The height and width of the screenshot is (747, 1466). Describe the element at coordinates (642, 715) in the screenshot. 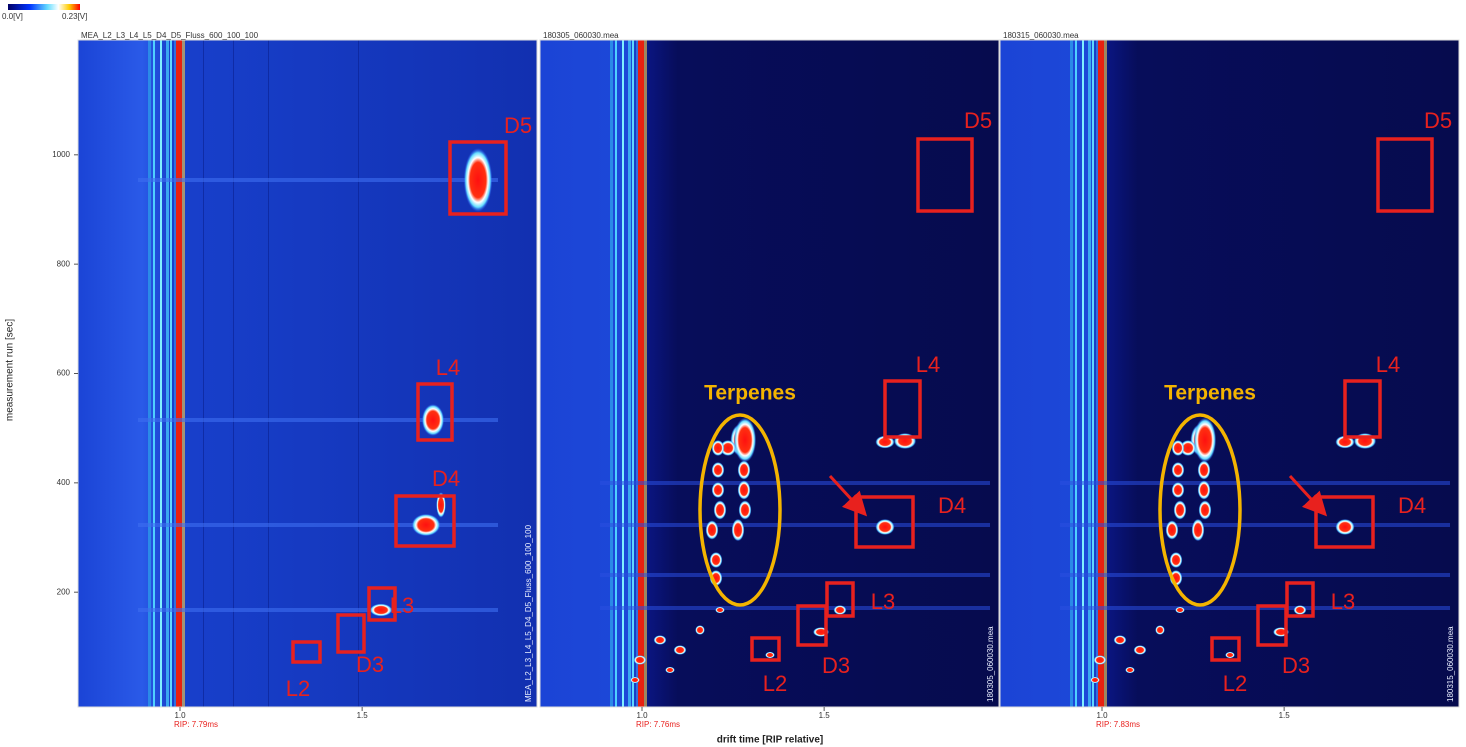

I see `x-tick-label: 1.0` at that location.